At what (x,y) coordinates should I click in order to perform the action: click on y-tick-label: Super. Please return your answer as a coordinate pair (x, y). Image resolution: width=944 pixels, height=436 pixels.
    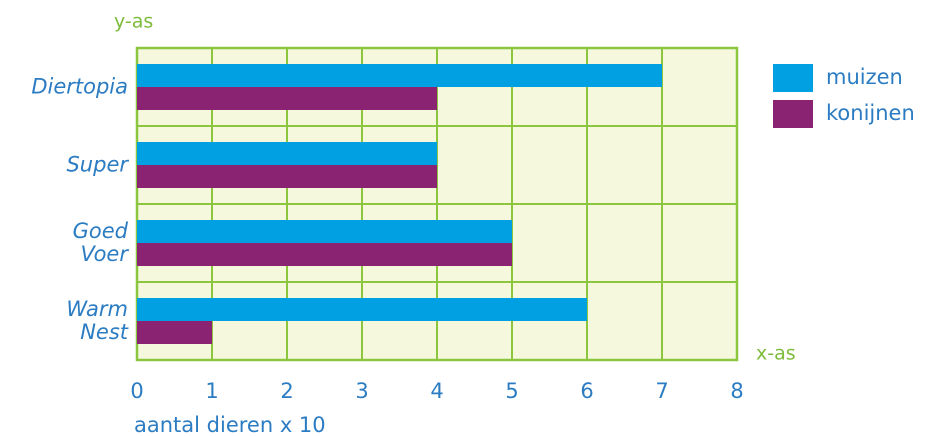
    Looking at the image, I should click on (97, 164).